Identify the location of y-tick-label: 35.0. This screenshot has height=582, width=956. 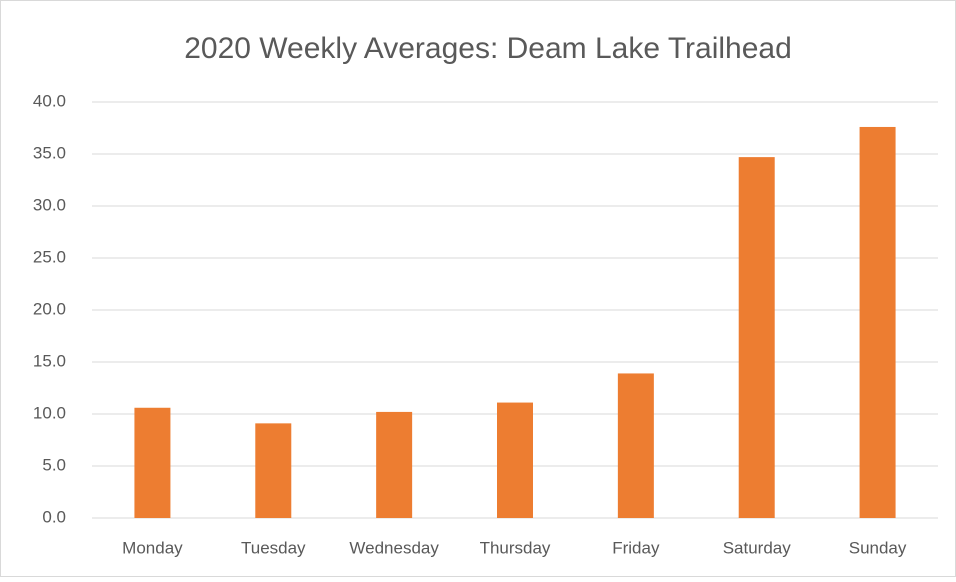
(49, 152).